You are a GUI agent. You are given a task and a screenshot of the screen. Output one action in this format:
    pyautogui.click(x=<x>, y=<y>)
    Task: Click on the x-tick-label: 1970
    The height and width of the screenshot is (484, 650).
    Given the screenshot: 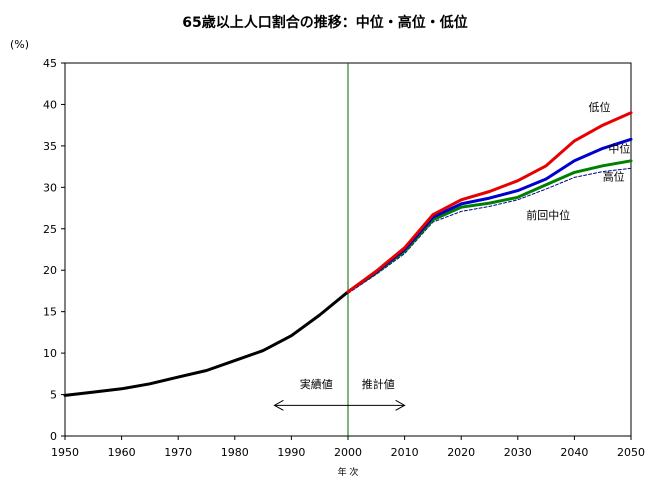 What is the action you would take?
    pyautogui.click(x=178, y=452)
    